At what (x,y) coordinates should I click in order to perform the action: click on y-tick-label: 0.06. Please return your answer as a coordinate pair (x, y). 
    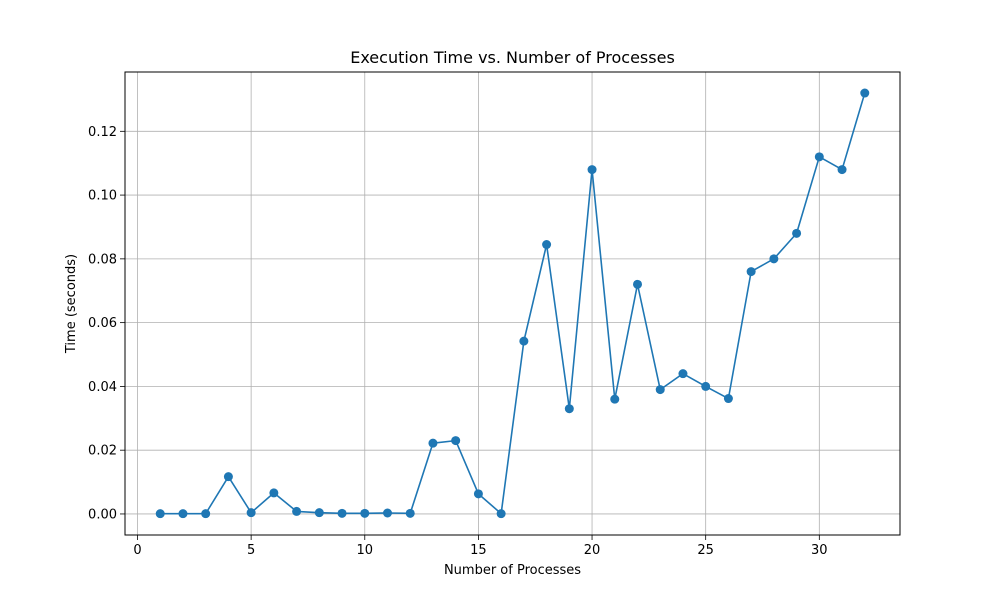
    Looking at the image, I should click on (102, 323).